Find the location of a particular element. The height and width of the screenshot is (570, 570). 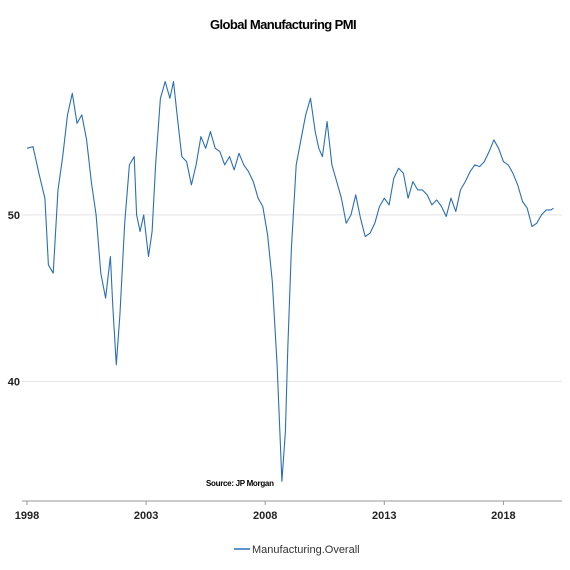

legend-label: Manufacturing.Overall is located at coordinates (306, 550).